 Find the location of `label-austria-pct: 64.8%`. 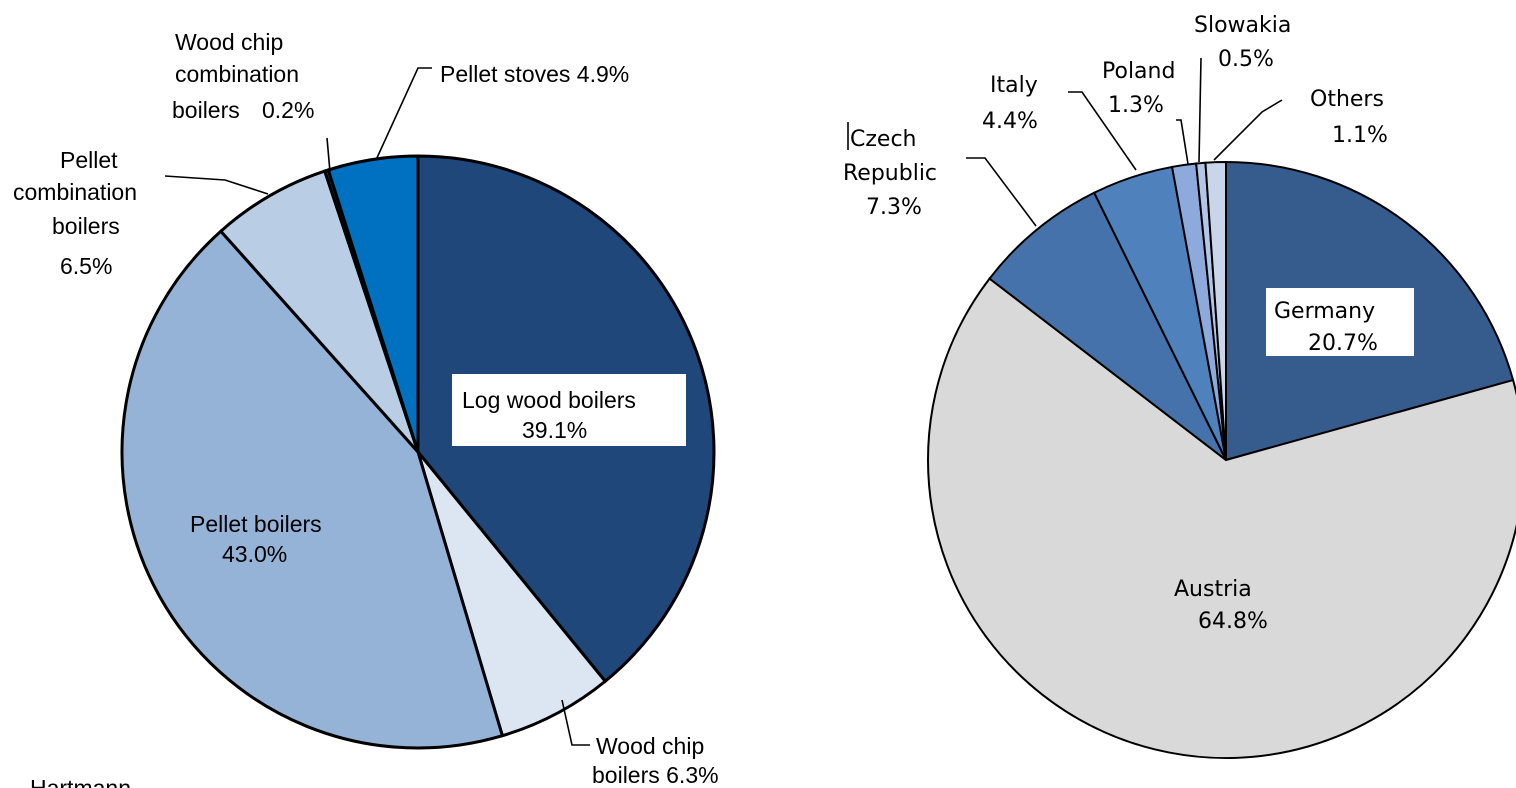

label-austria-pct: 64.8% is located at coordinates (1233, 621).